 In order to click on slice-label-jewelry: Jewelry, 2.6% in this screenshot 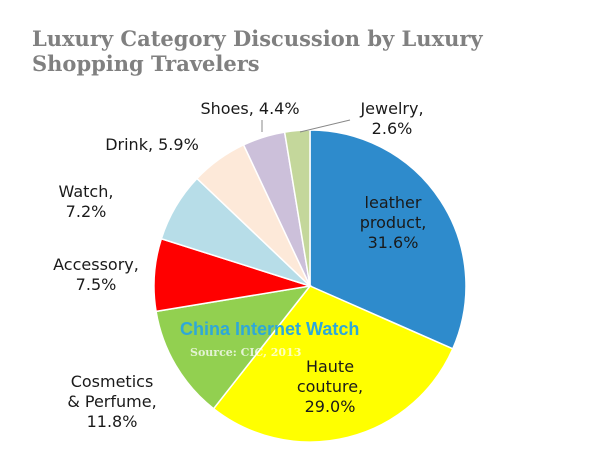, I will do `click(391, 118)`.